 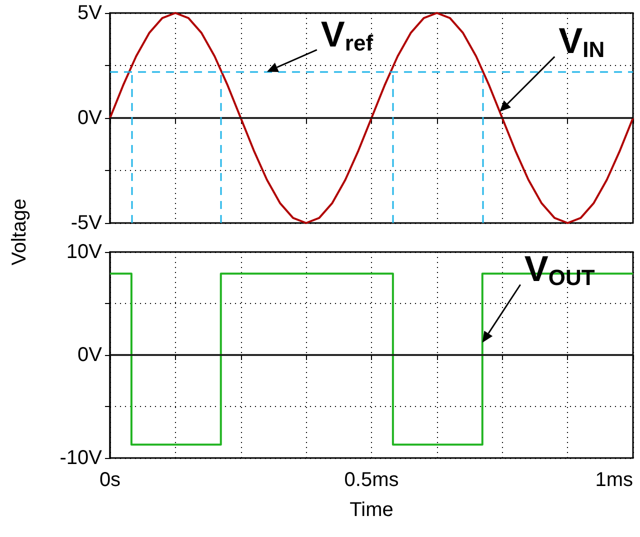 I want to click on x-tick-label: 0s, so click(x=110, y=480).